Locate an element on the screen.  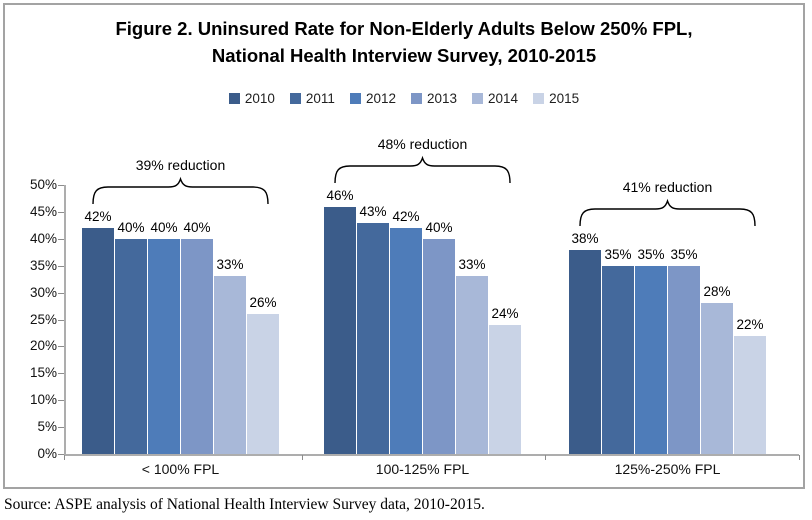
legend-label: 2014 is located at coordinates (503, 98).